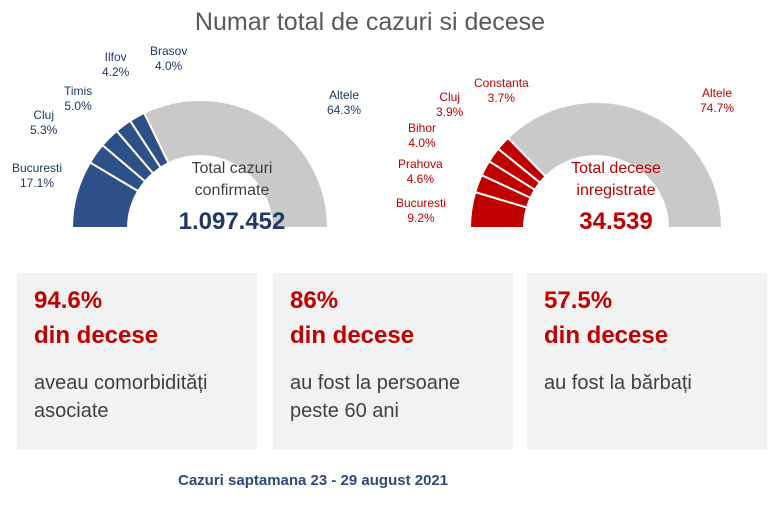 The width and height of the screenshot is (784, 505). Describe the element at coordinates (169, 58) in the screenshot. I see `cases-label-brasov: Brasov 4.0%` at that location.